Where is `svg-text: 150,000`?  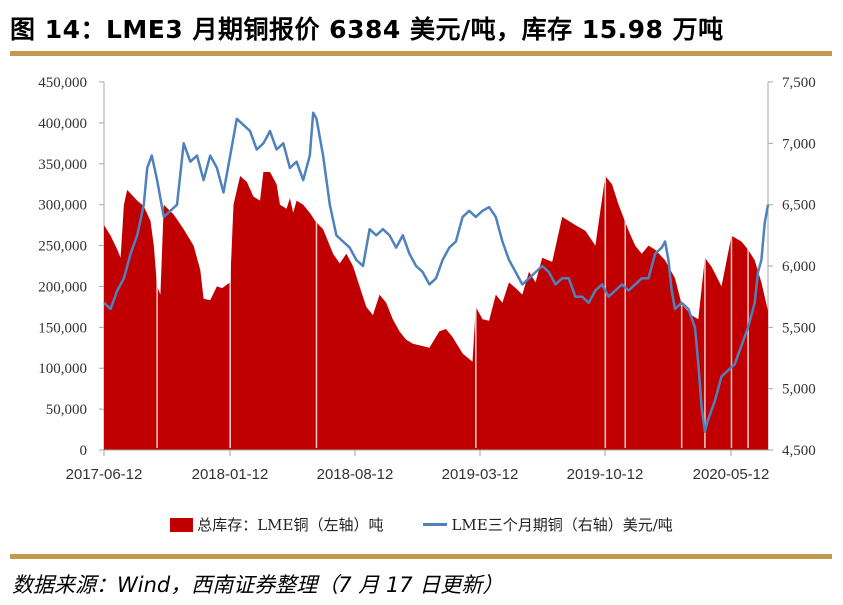
svg-text: 150,000 is located at coordinates (62, 328).